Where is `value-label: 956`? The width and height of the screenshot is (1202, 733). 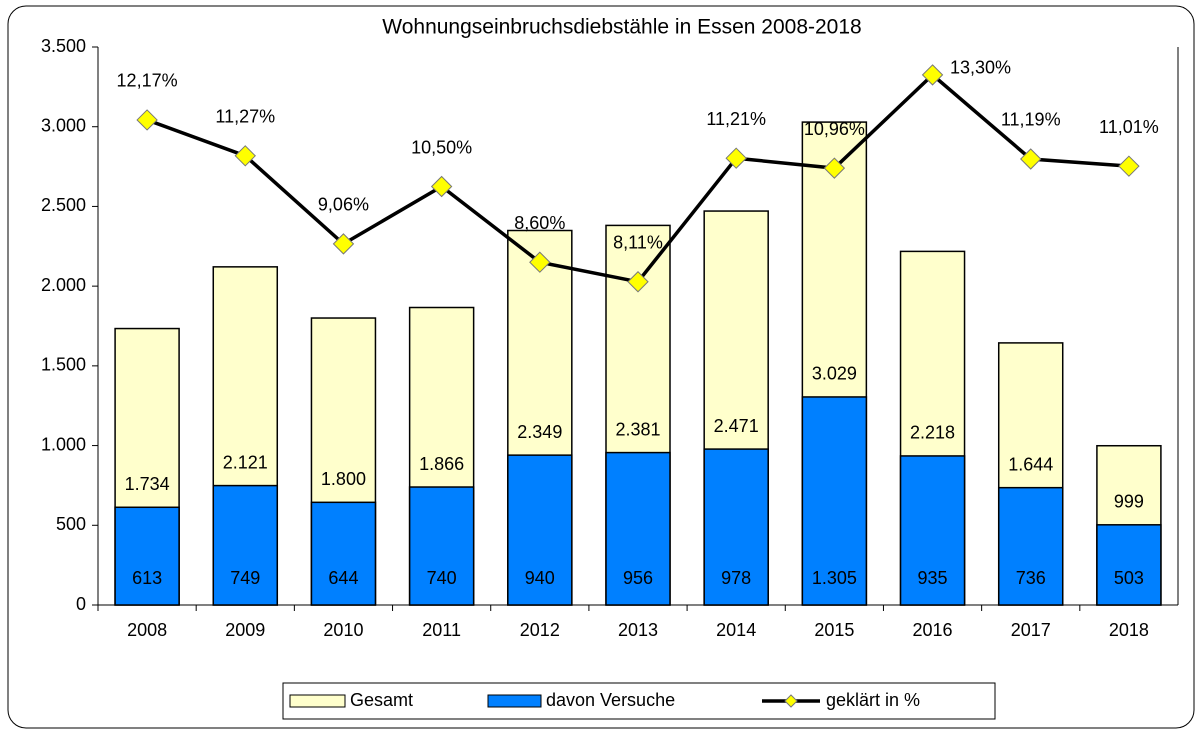 value-label: 956 is located at coordinates (638, 578).